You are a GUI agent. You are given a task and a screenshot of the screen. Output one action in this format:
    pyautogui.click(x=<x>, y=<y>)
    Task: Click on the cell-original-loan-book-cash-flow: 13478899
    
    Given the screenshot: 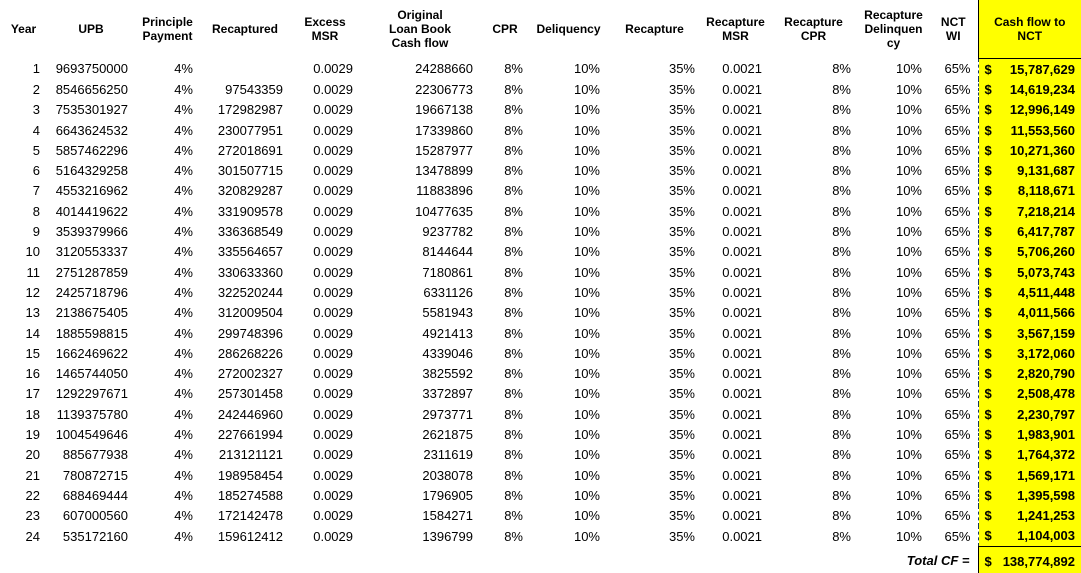 What is the action you would take?
    pyautogui.click(x=444, y=171)
    